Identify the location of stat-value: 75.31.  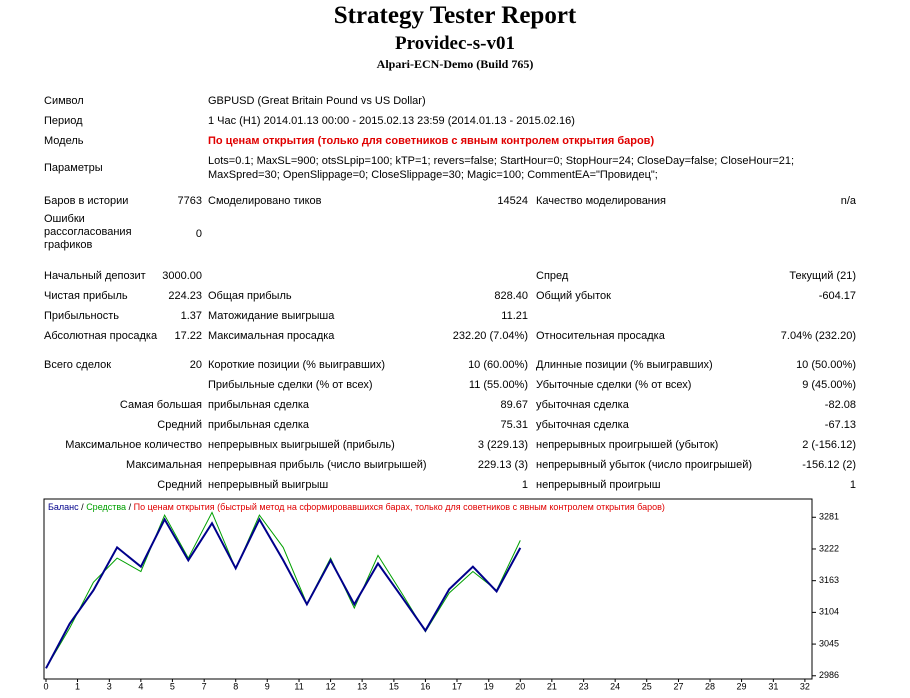
(514, 425).